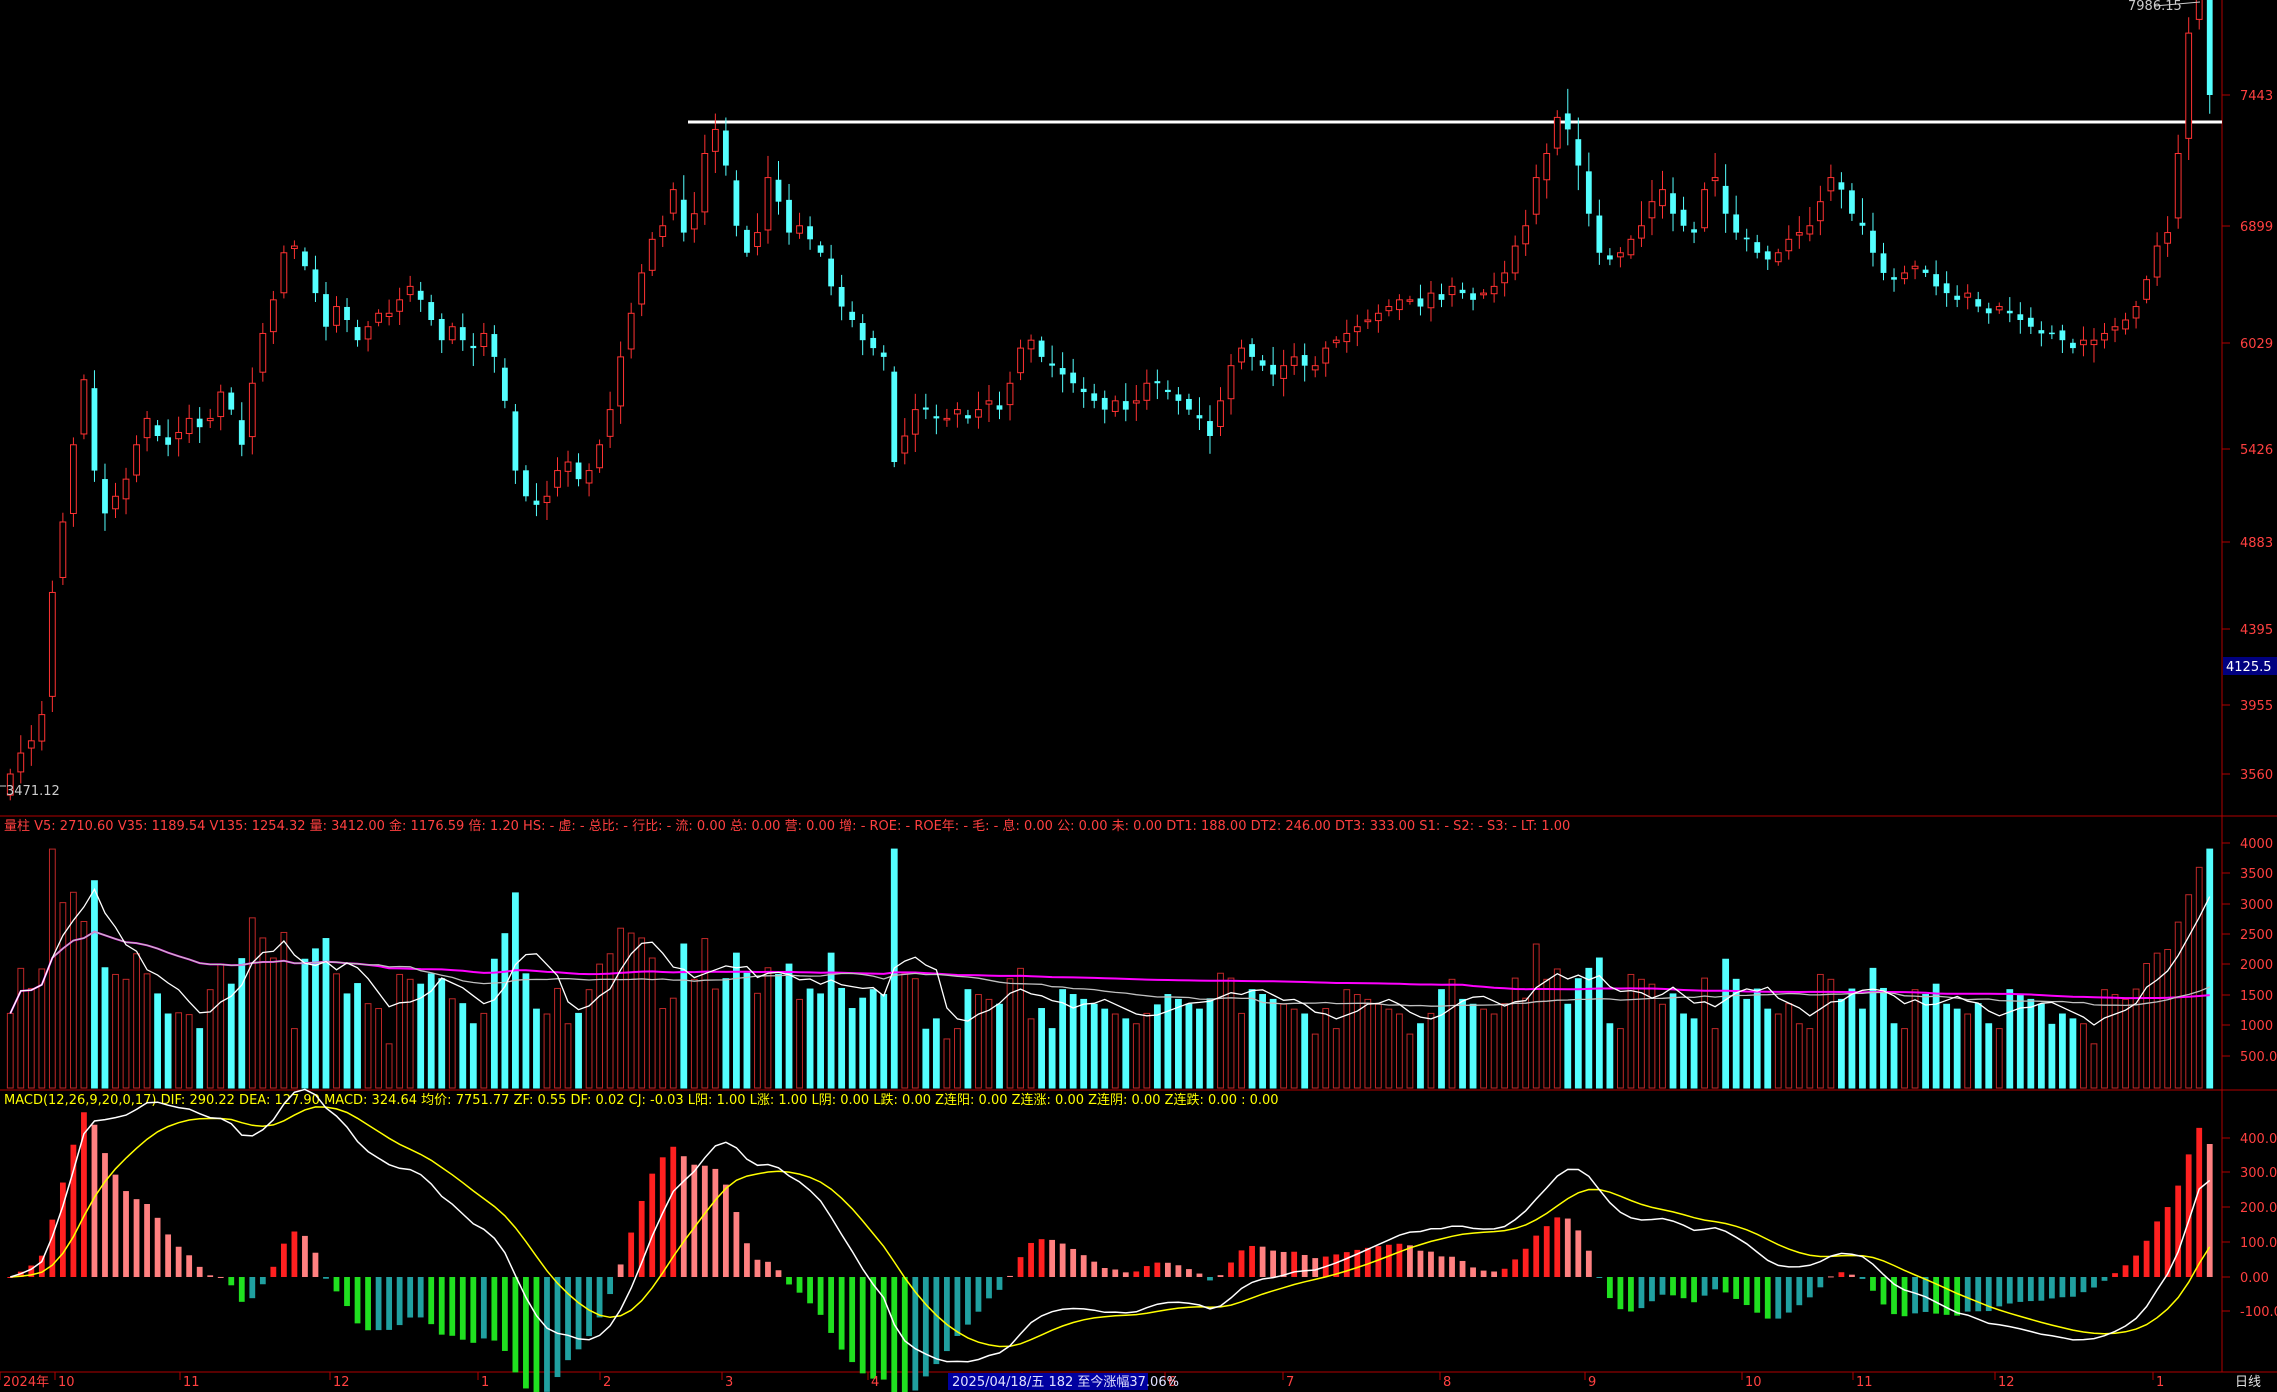 The height and width of the screenshot is (1392, 2277). Describe the element at coordinates (33, 791) in the screenshot. I see `svg-text: 3471.12` at that location.